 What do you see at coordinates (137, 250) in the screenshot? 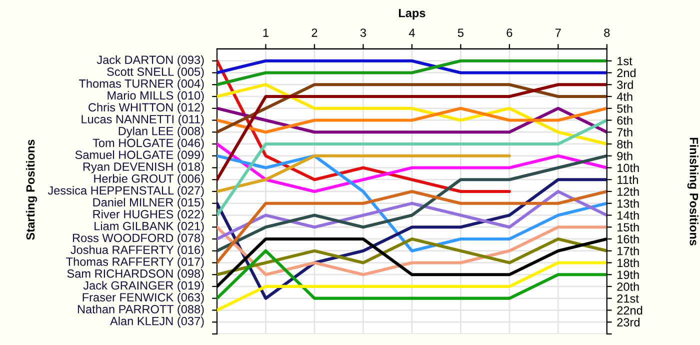
I see `text: Joshua RAFFERTY (016)` at bounding box center [137, 250].